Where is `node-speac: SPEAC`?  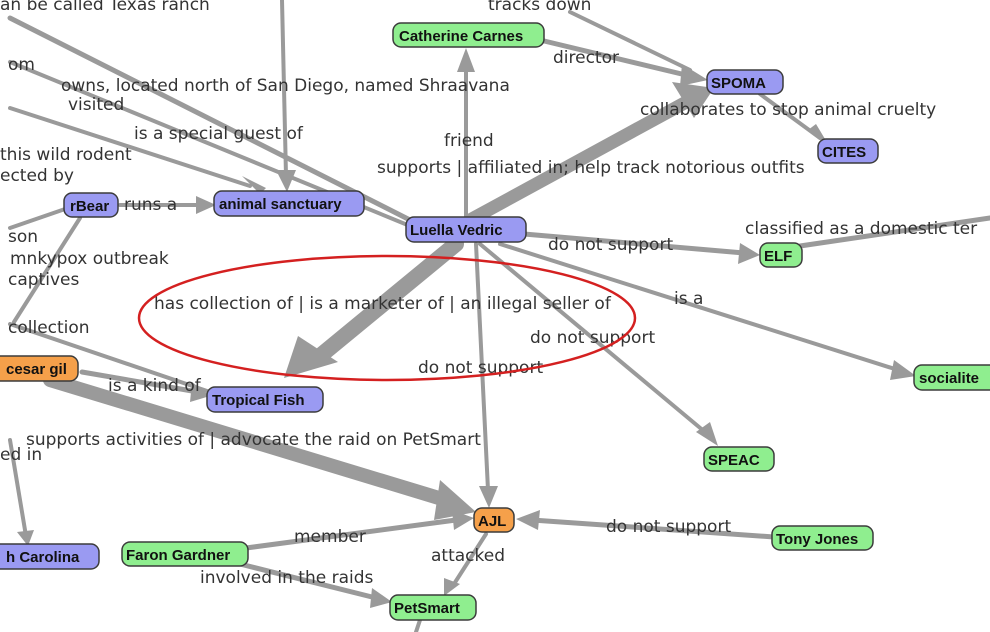 node-speac: SPEAC is located at coordinates (739, 459).